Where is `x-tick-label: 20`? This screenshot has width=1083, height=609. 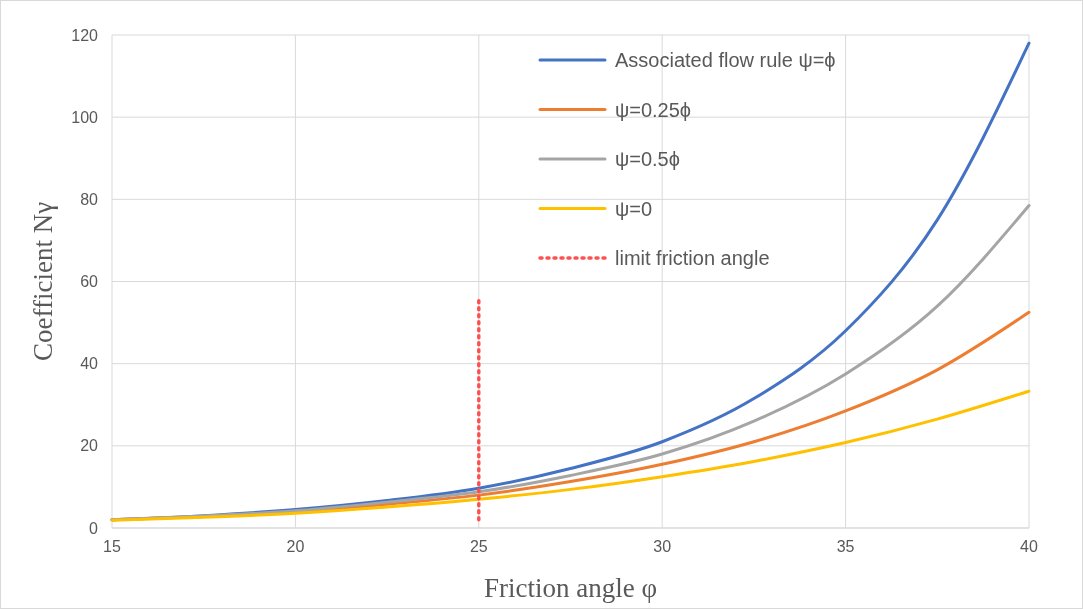
x-tick-label: 20 is located at coordinates (295, 546).